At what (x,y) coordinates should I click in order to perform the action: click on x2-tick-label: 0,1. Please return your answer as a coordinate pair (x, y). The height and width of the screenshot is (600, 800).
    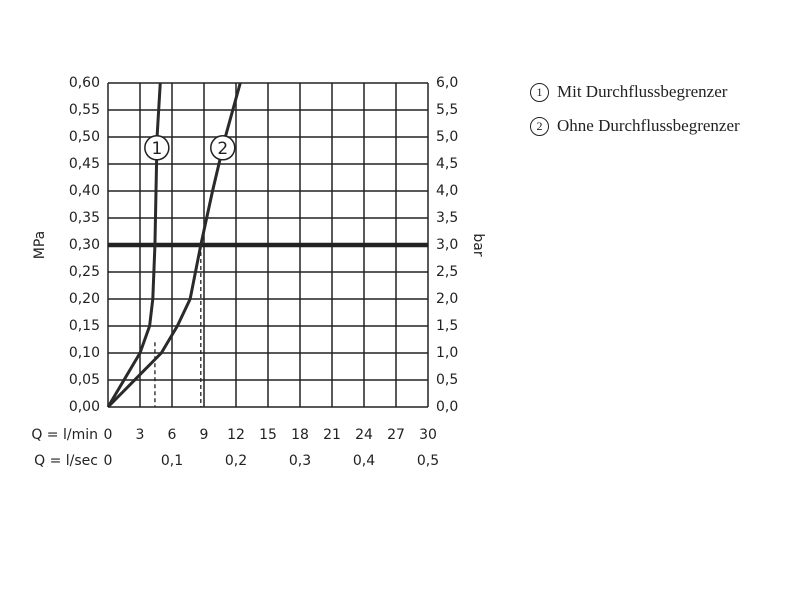
    Looking at the image, I should click on (172, 461).